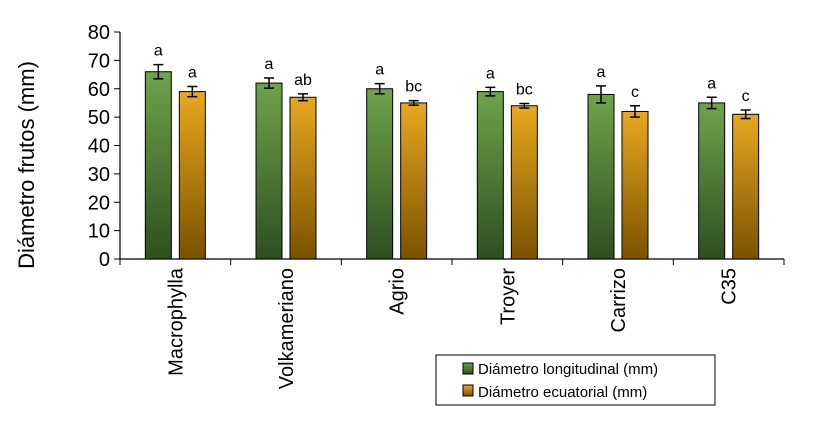  I want to click on legend-label-longitudinal: Diámetro longitudinal (mm), so click(568, 369).